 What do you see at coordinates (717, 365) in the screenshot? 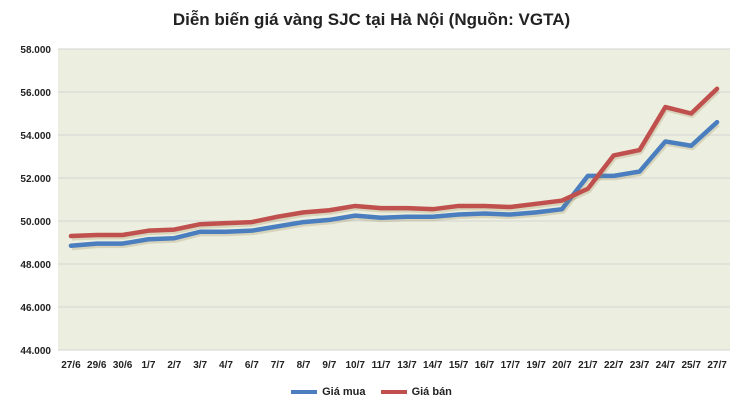
I see `x-tick-label: 27/7` at bounding box center [717, 365].